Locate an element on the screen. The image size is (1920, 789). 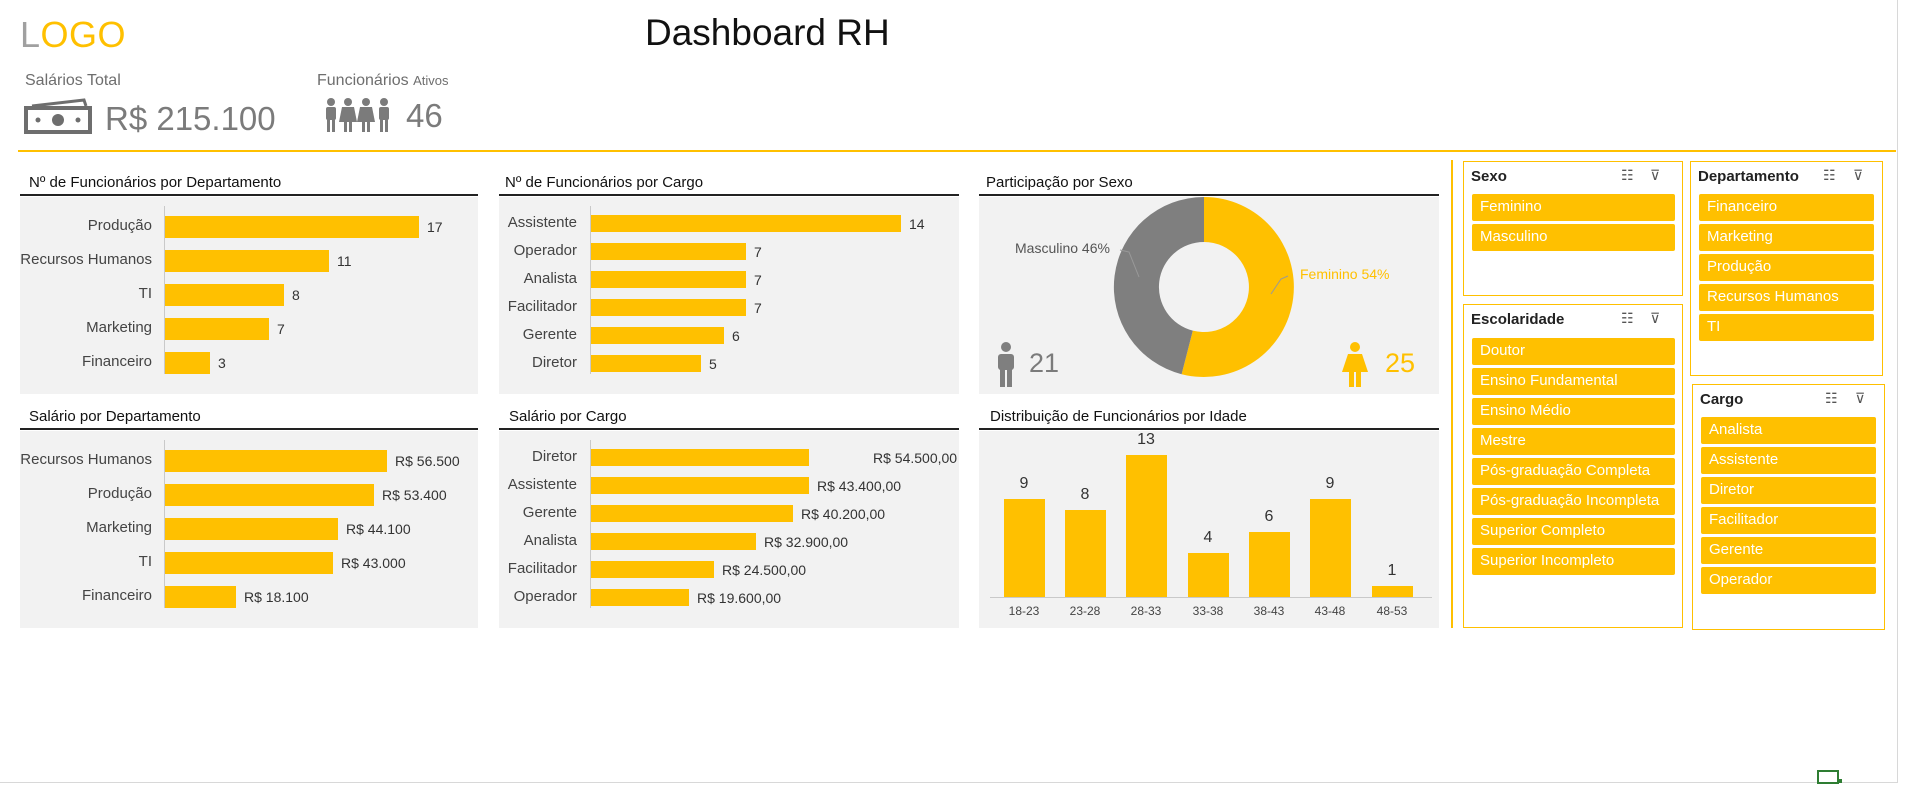
slicer-item-producao: Produção is located at coordinates (1786, 267).